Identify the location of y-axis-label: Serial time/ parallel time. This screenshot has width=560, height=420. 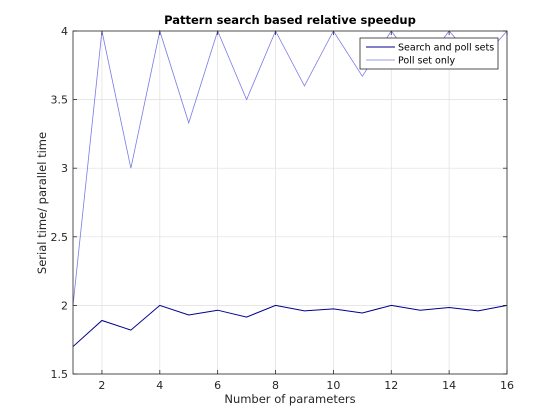
(42, 203).